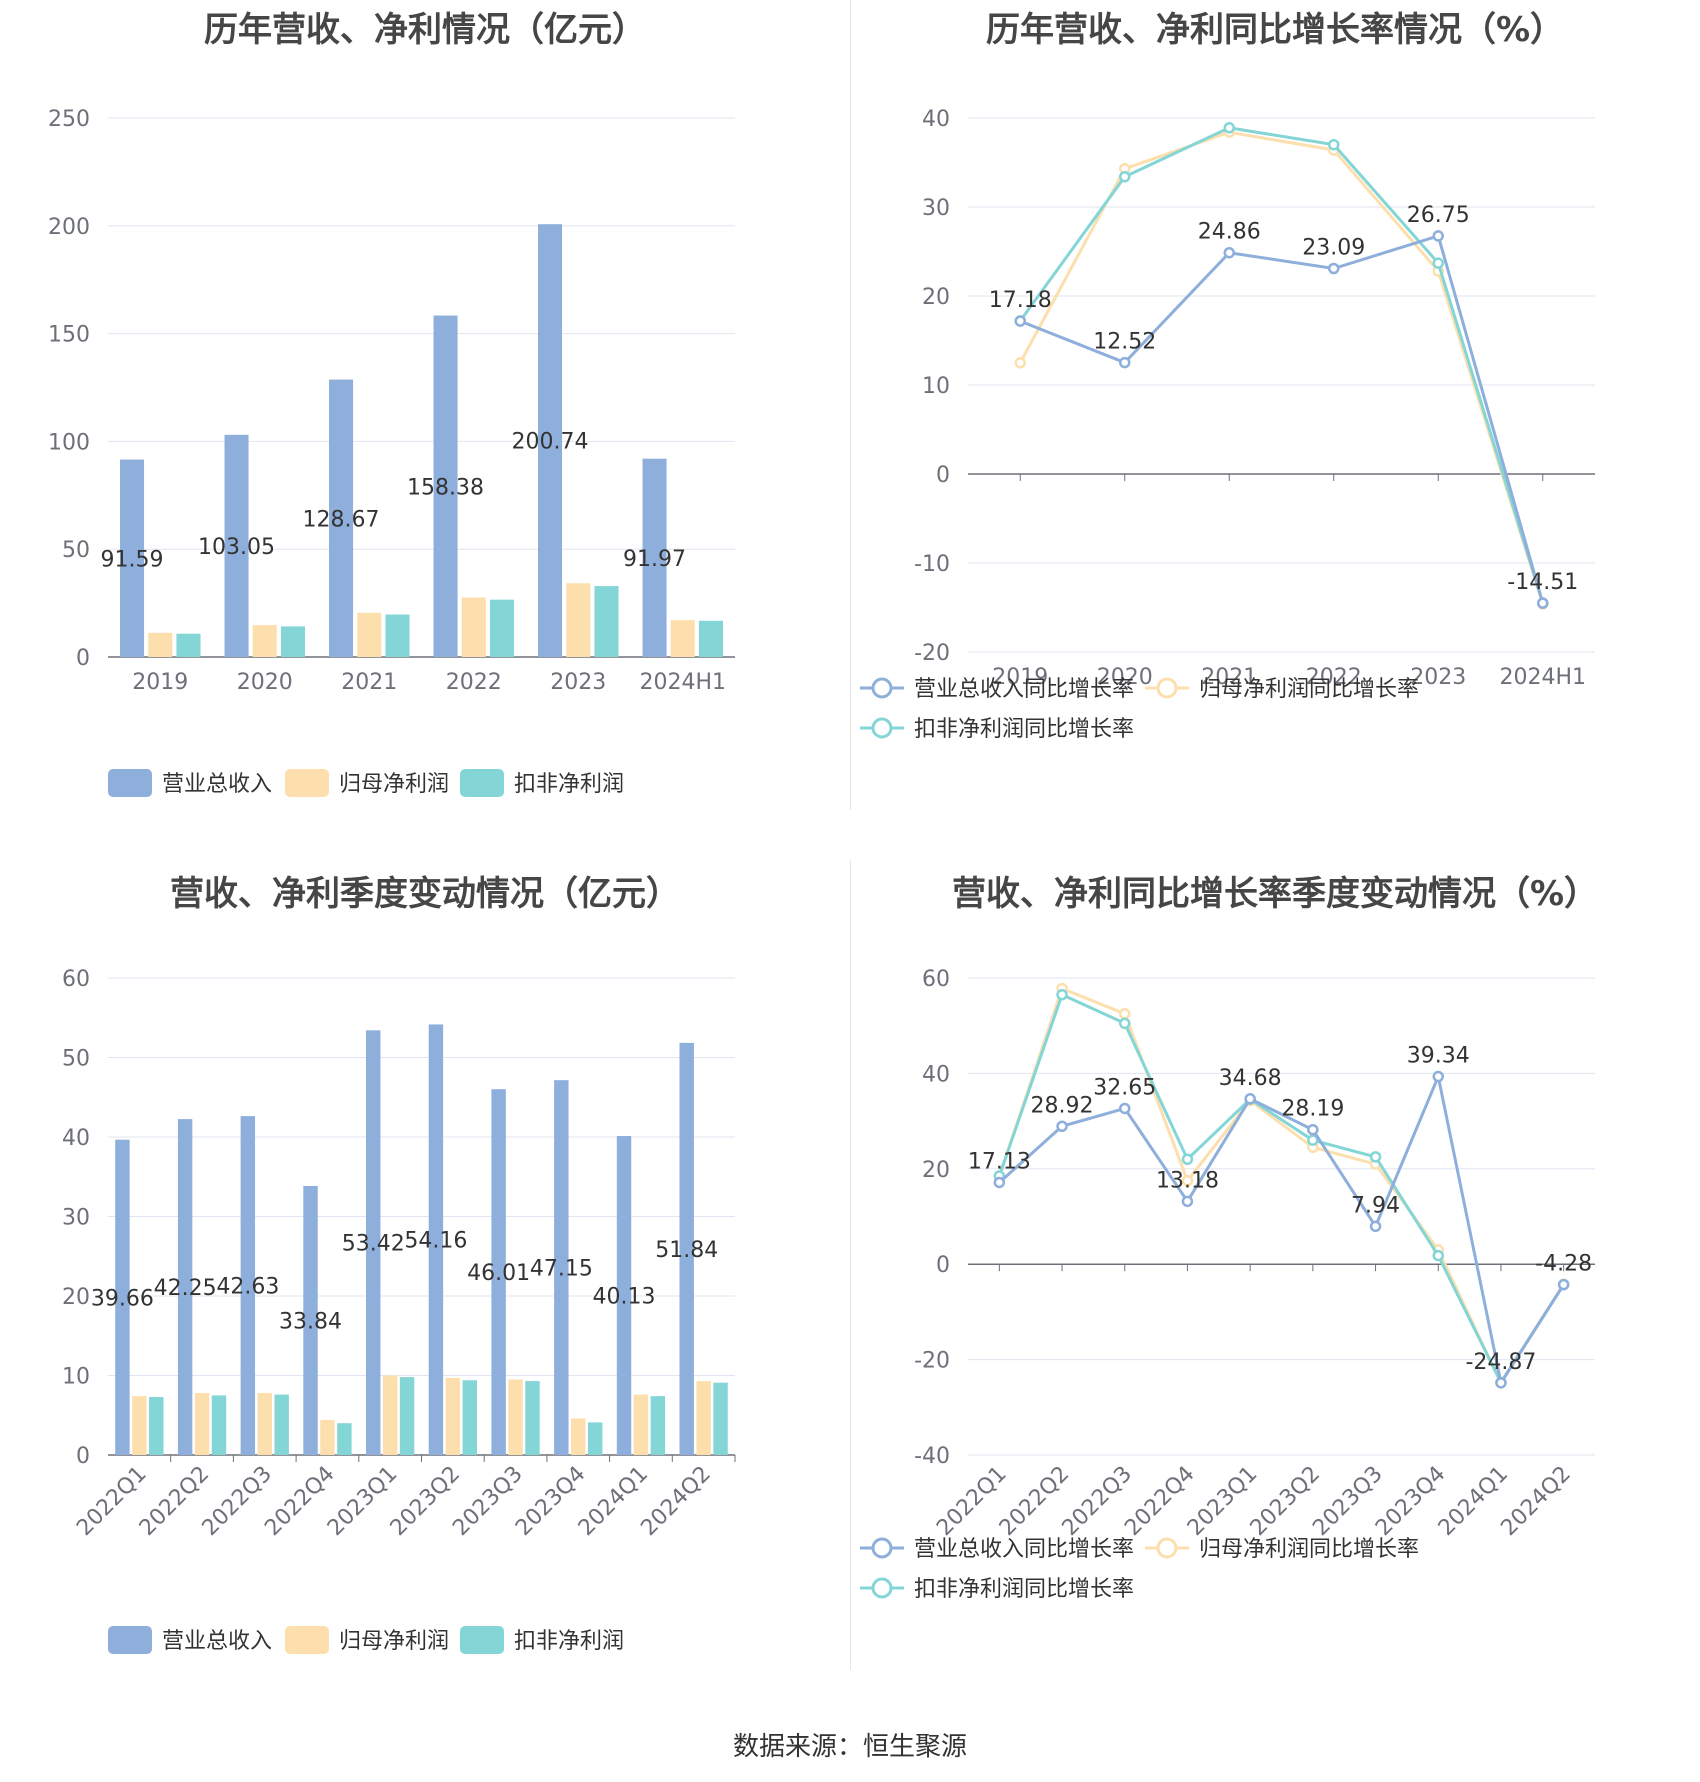  What do you see at coordinates (850, 405) in the screenshot?
I see `vertical-divider-top` at bounding box center [850, 405].